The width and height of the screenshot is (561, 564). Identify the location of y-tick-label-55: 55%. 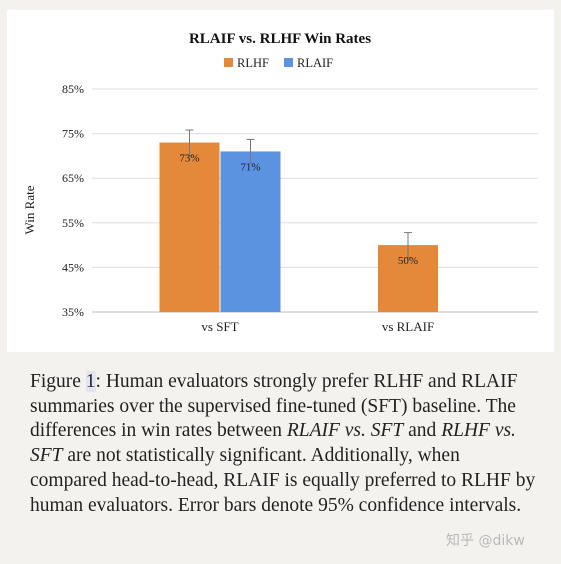
(73, 223).